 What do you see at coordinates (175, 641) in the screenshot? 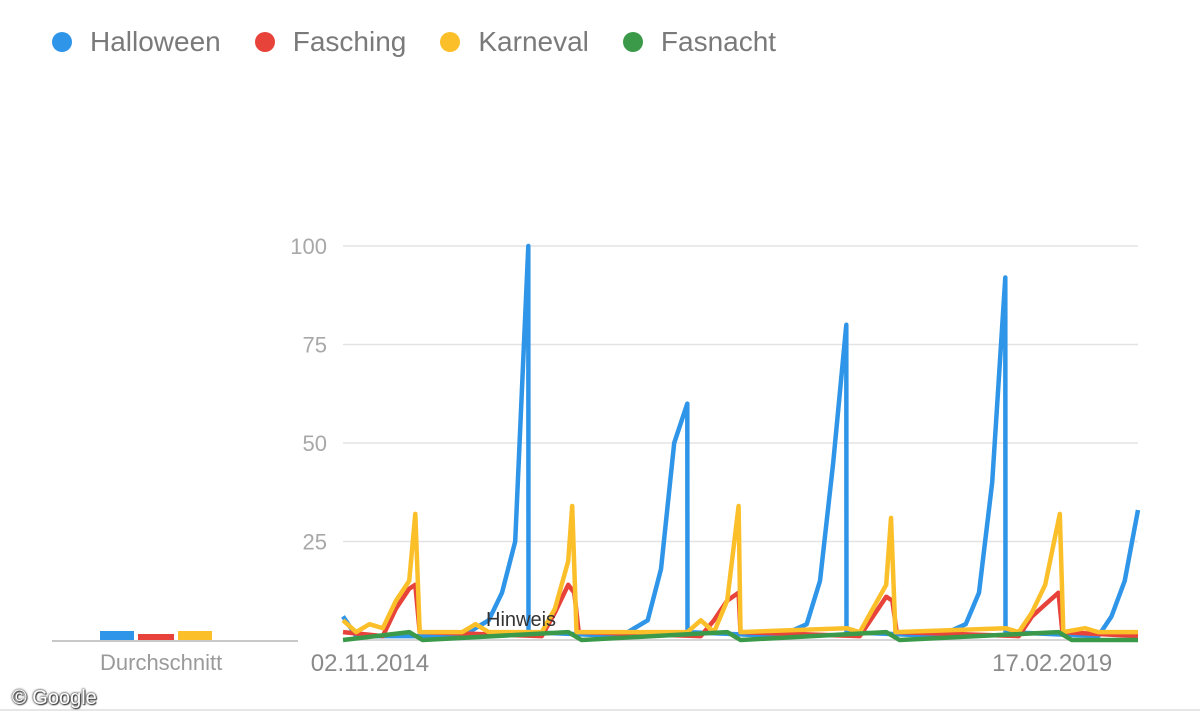
I see `average-axis-line` at bounding box center [175, 641].